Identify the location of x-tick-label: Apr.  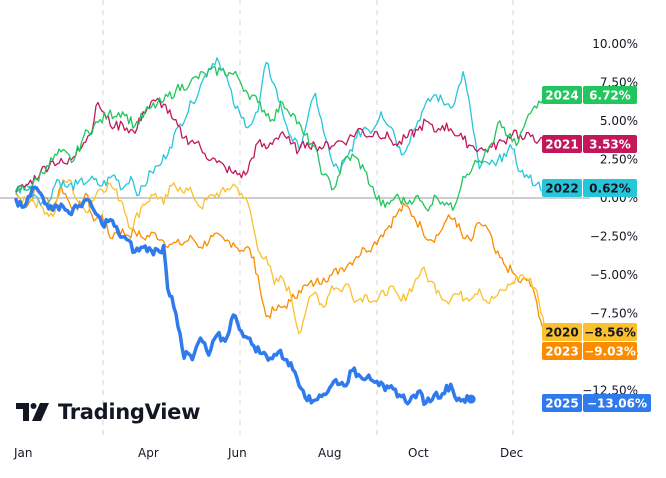
(148, 453).